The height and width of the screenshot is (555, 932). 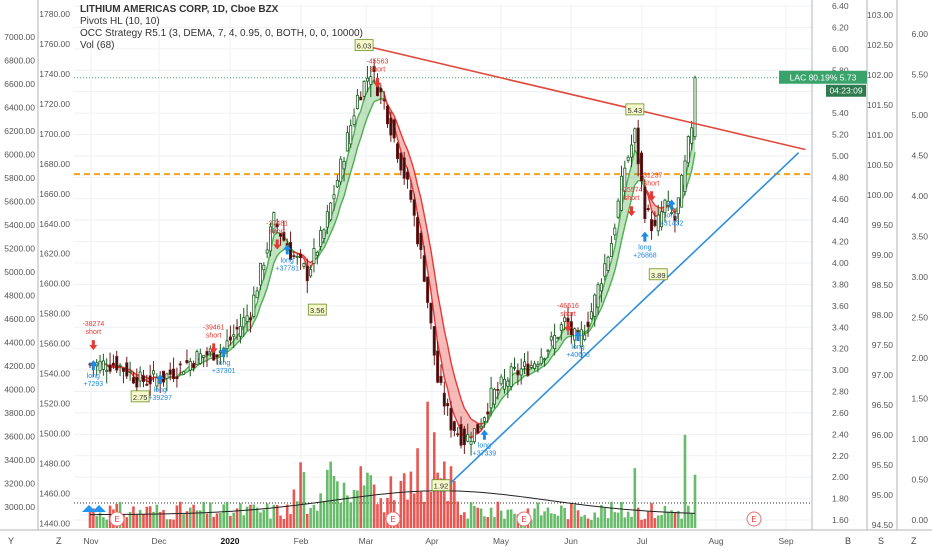 I want to click on pivot-label: 2.75, so click(x=140, y=397).